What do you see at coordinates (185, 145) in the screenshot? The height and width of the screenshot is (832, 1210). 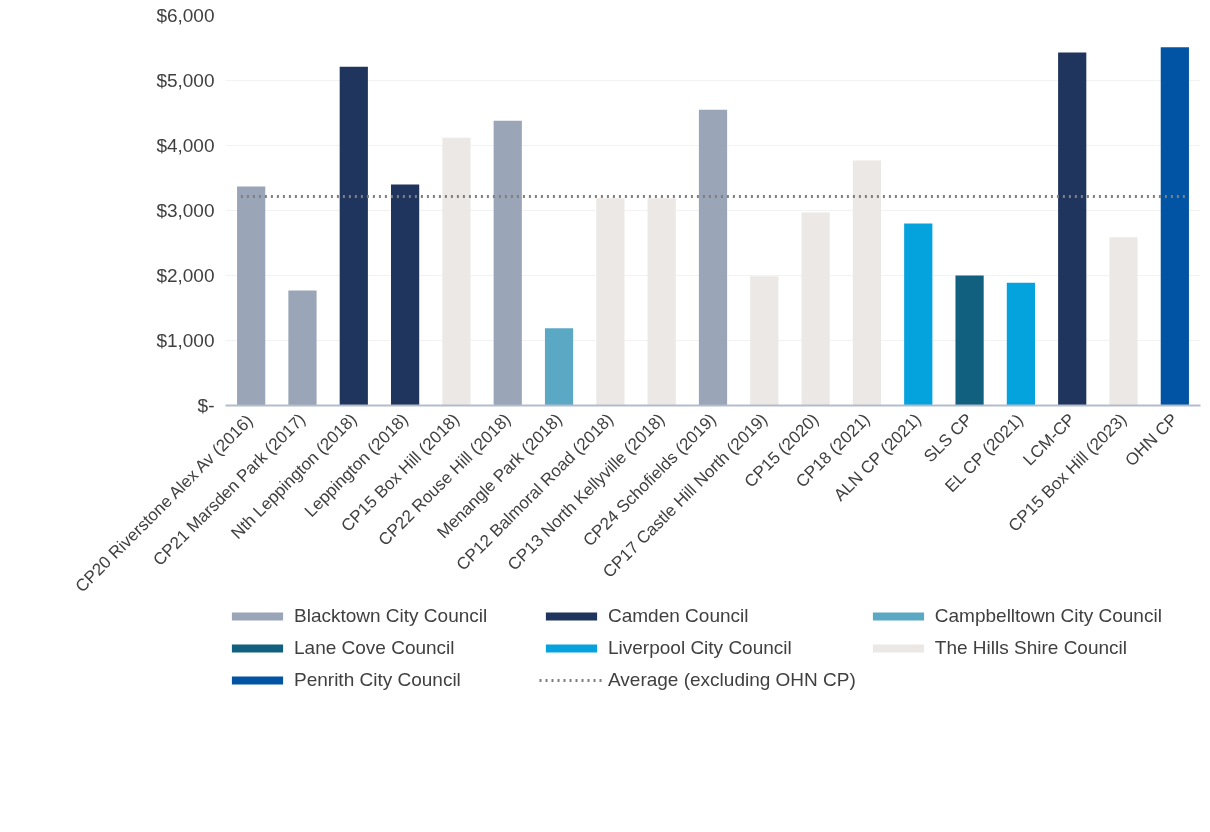 I see `y-tick-label: $4,000` at bounding box center [185, 145].